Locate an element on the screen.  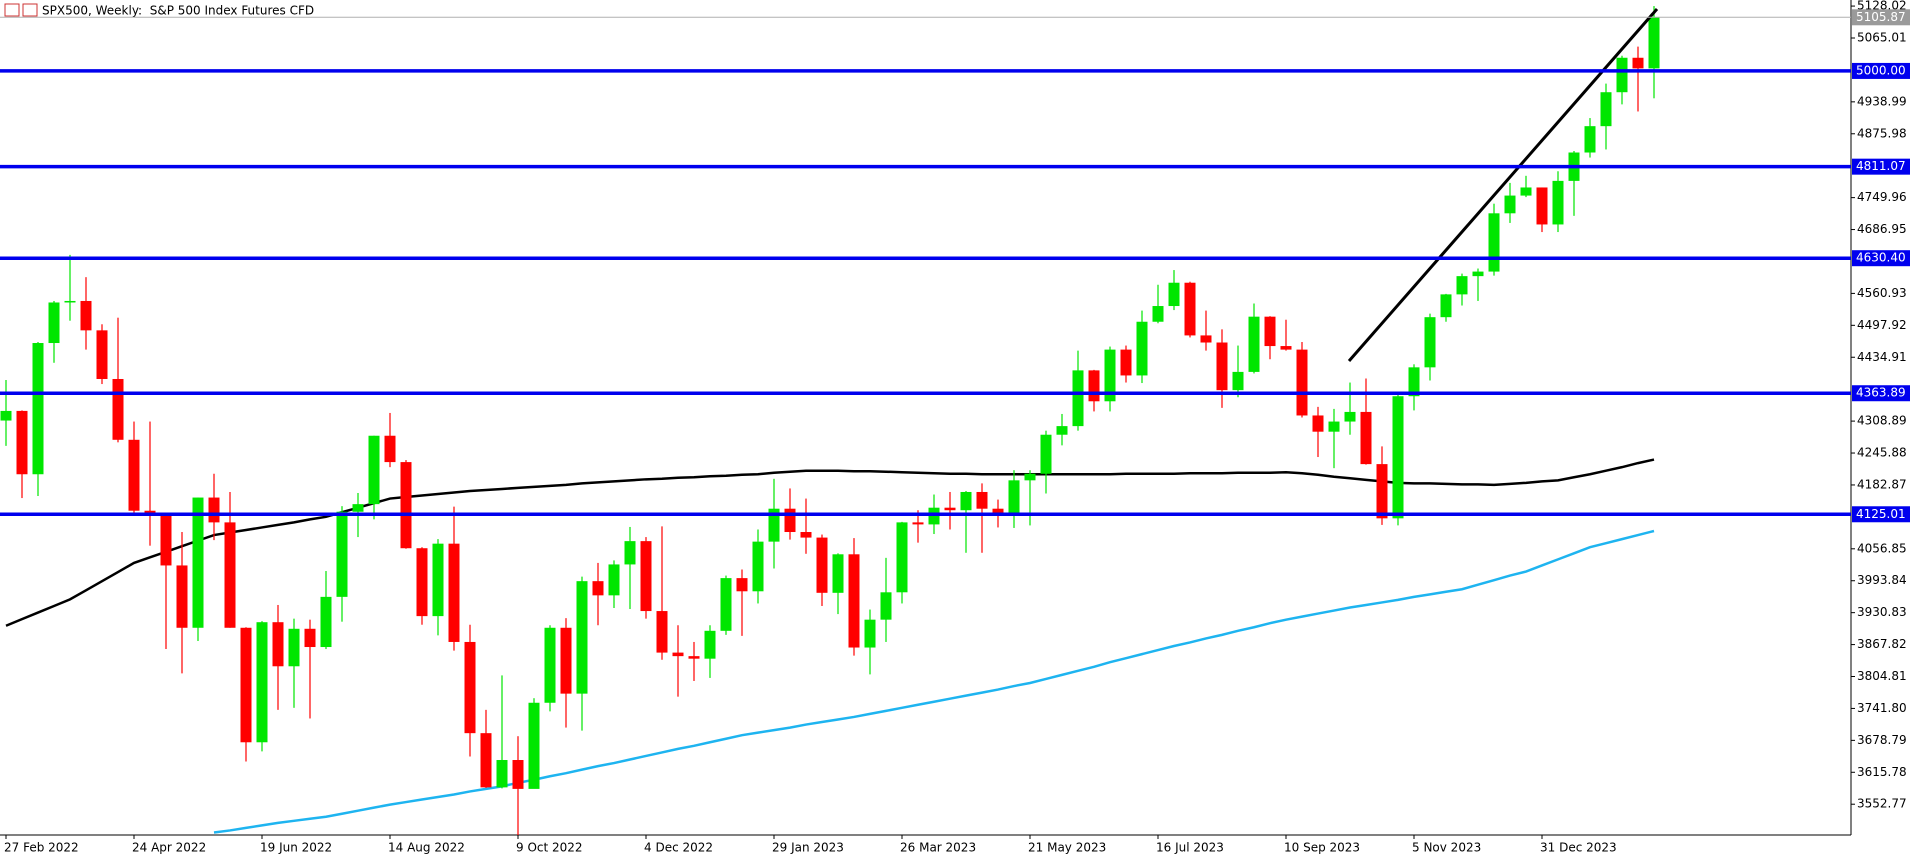
x-tick-label: 10 Sep 2023 is located at coordinates (1322, 848).